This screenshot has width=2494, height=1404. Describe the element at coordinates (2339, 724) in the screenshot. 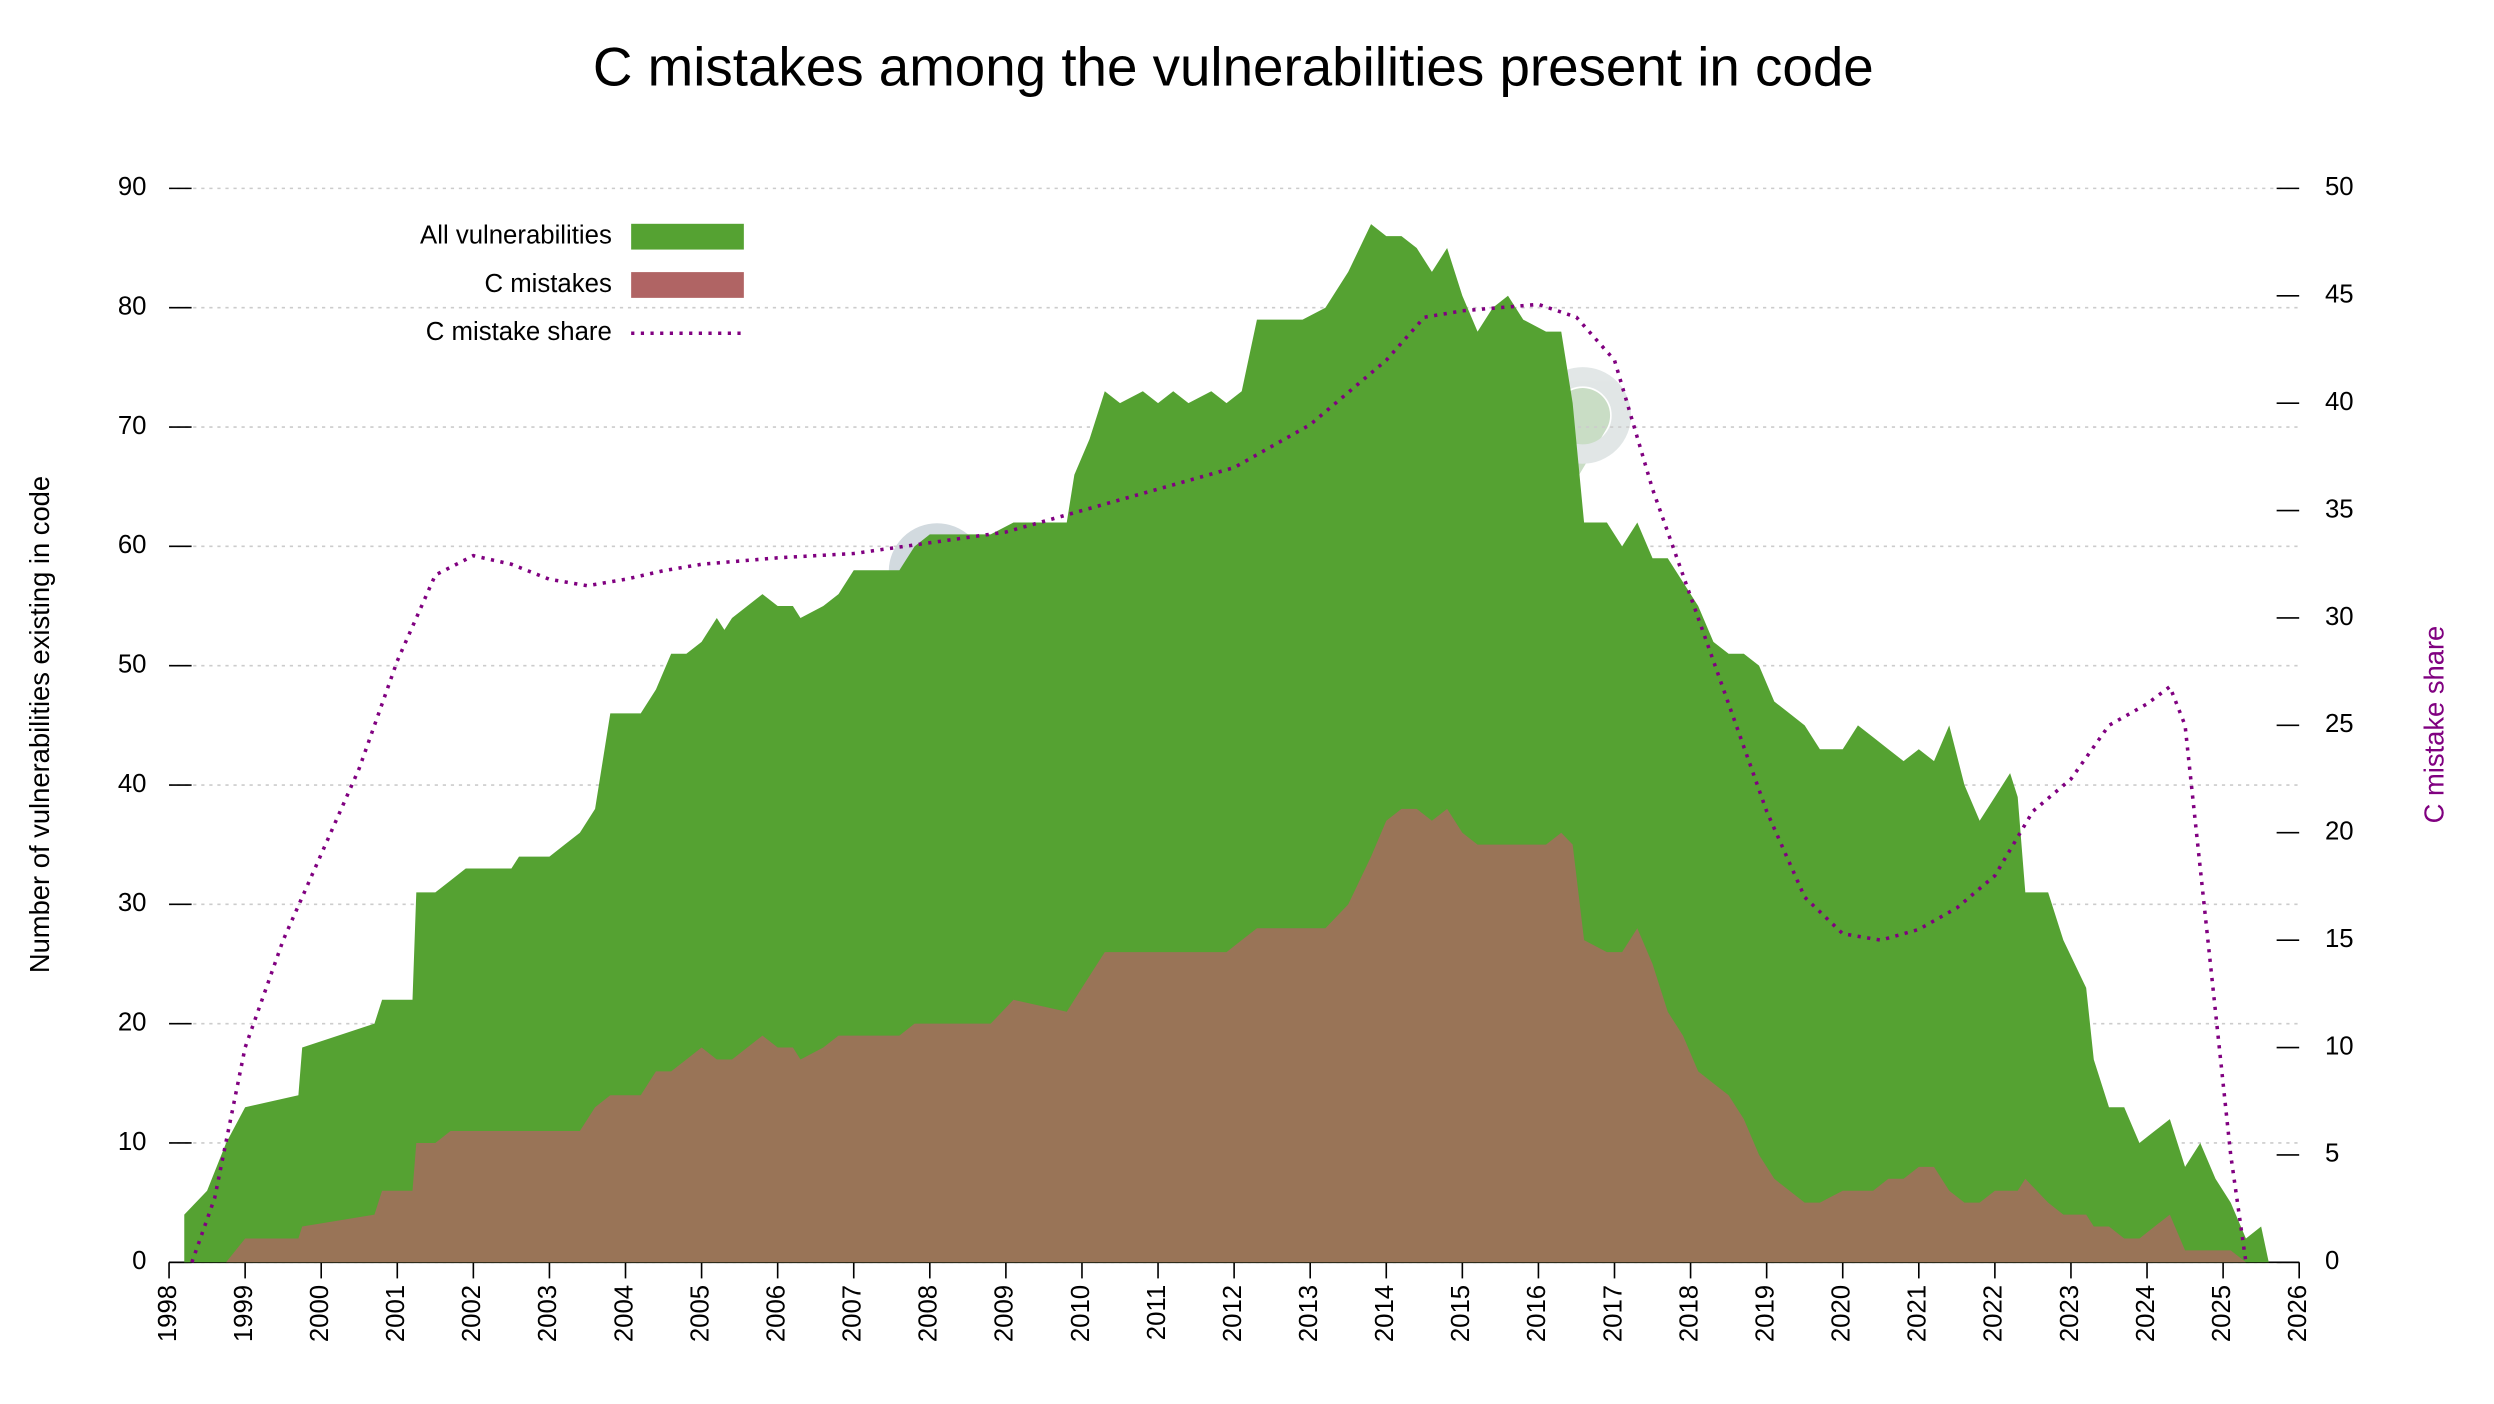

I see `y2-tick-label: 25` at that location.